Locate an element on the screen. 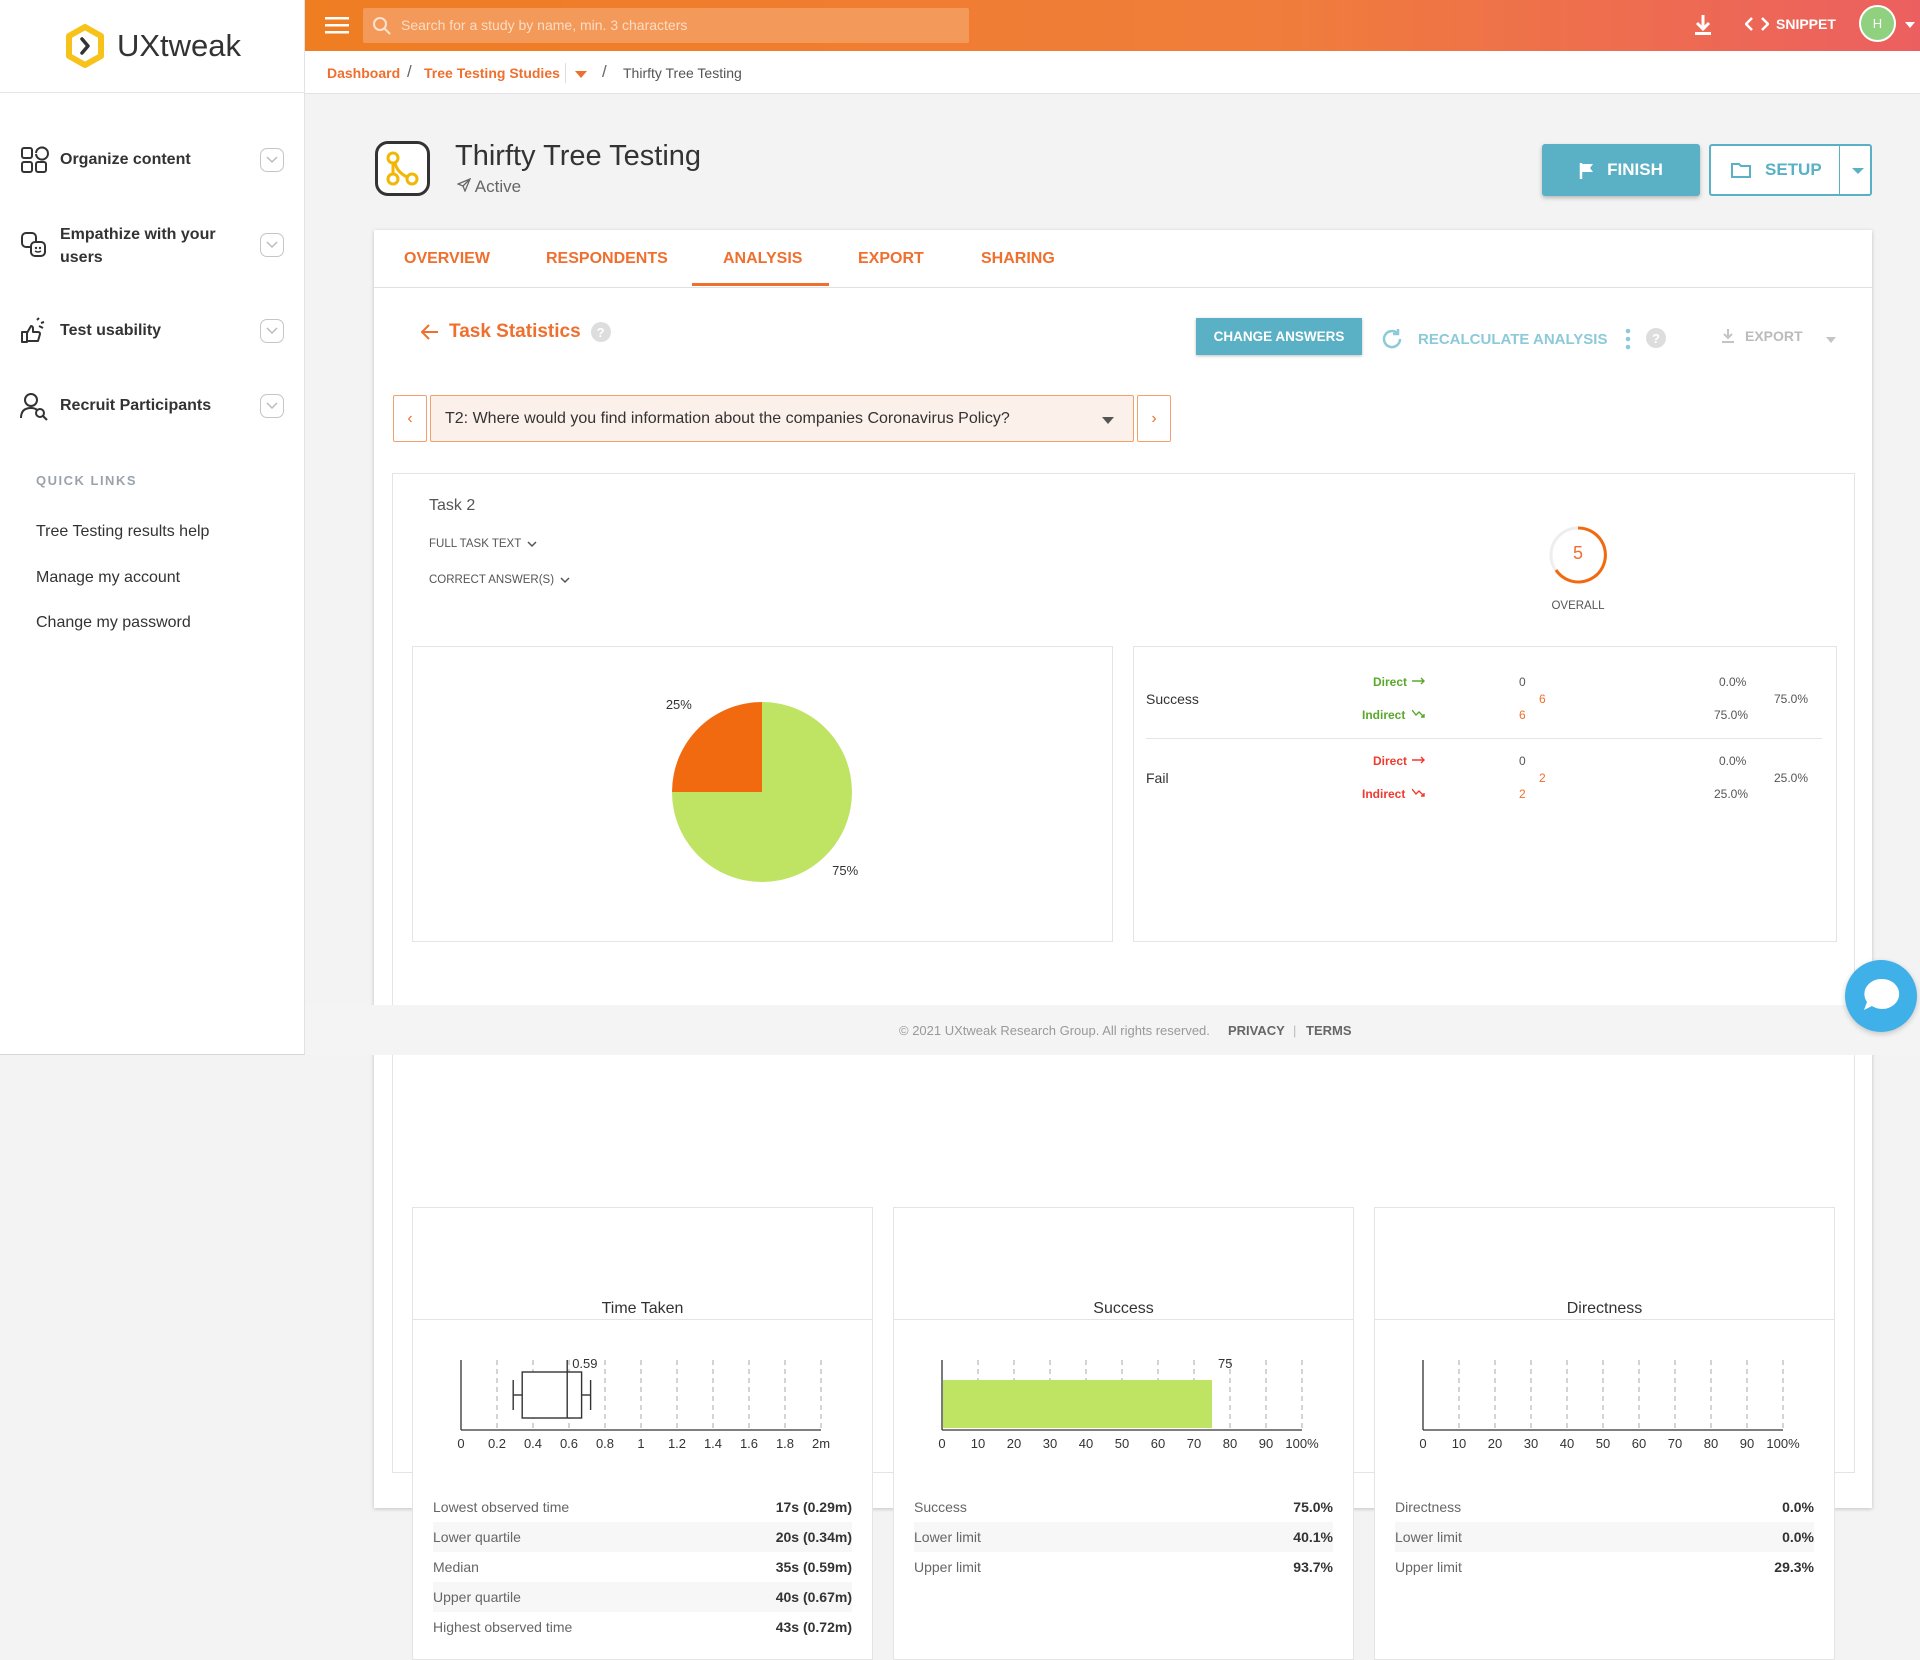  stat-label: Median is located at coordinates (456, 1567).